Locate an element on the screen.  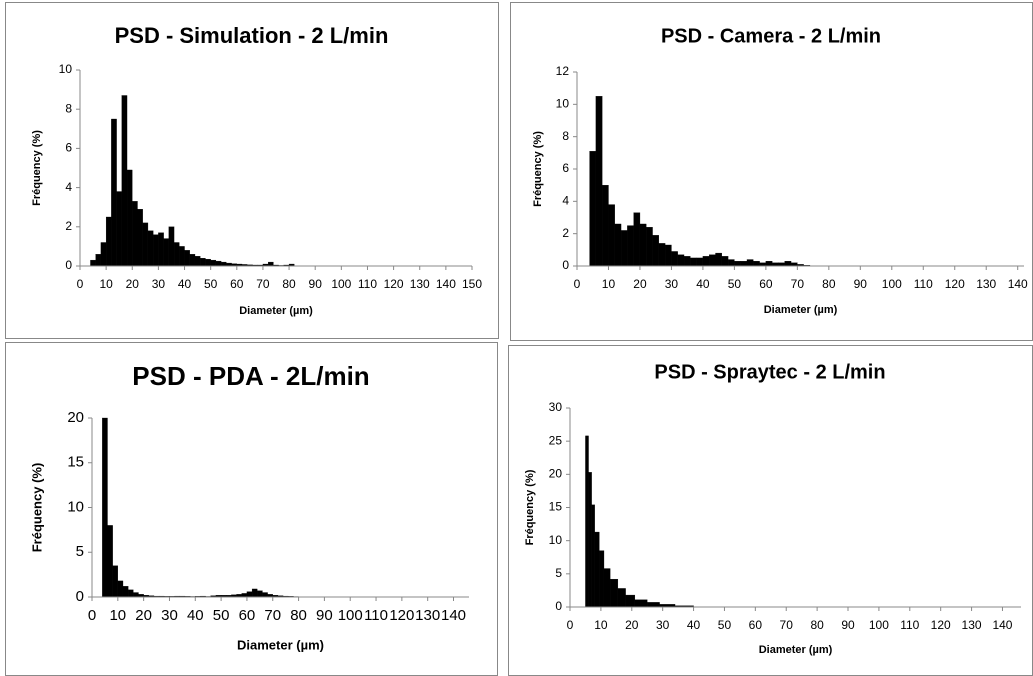
y-tick-label: 4 is located at coordinates (68, 187).